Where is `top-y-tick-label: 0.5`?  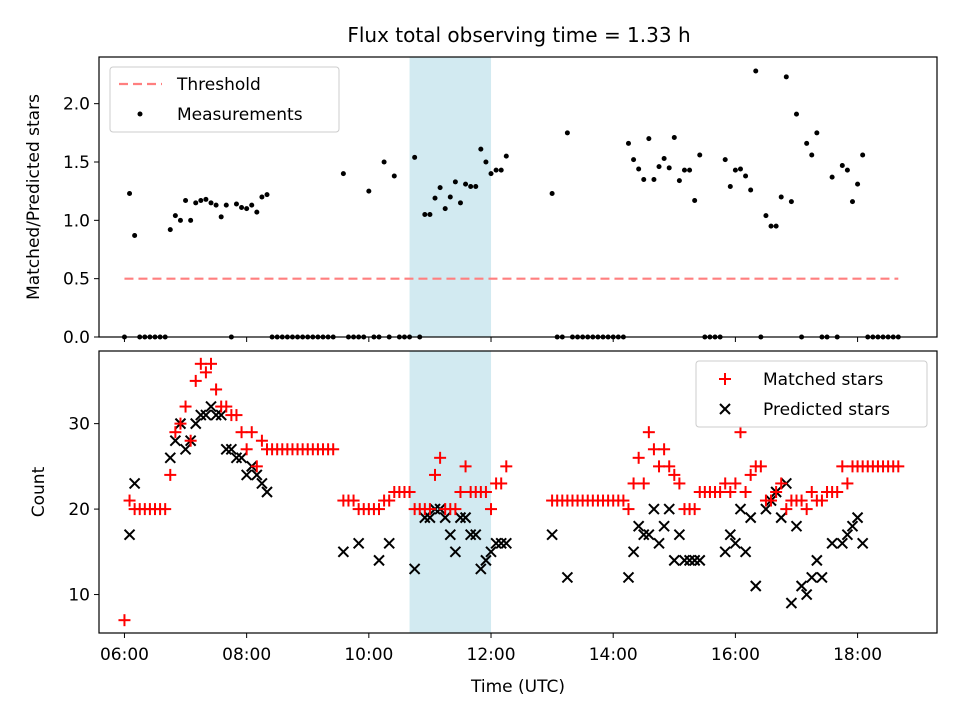
top-y-tick-label: 0.5 is located at coordinates (76, 280).